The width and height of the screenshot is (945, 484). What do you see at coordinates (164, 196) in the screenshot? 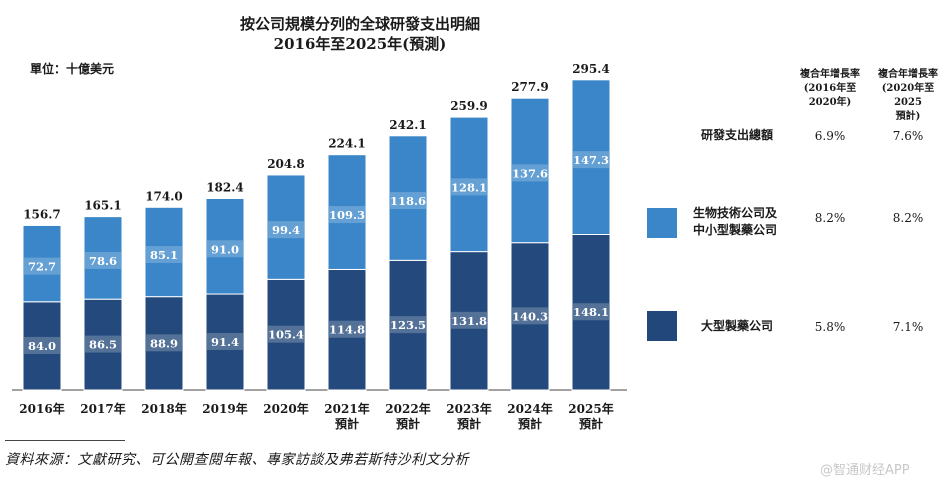
I see `bar-total-label-2: 174.0` at bounding box center [164, 196].